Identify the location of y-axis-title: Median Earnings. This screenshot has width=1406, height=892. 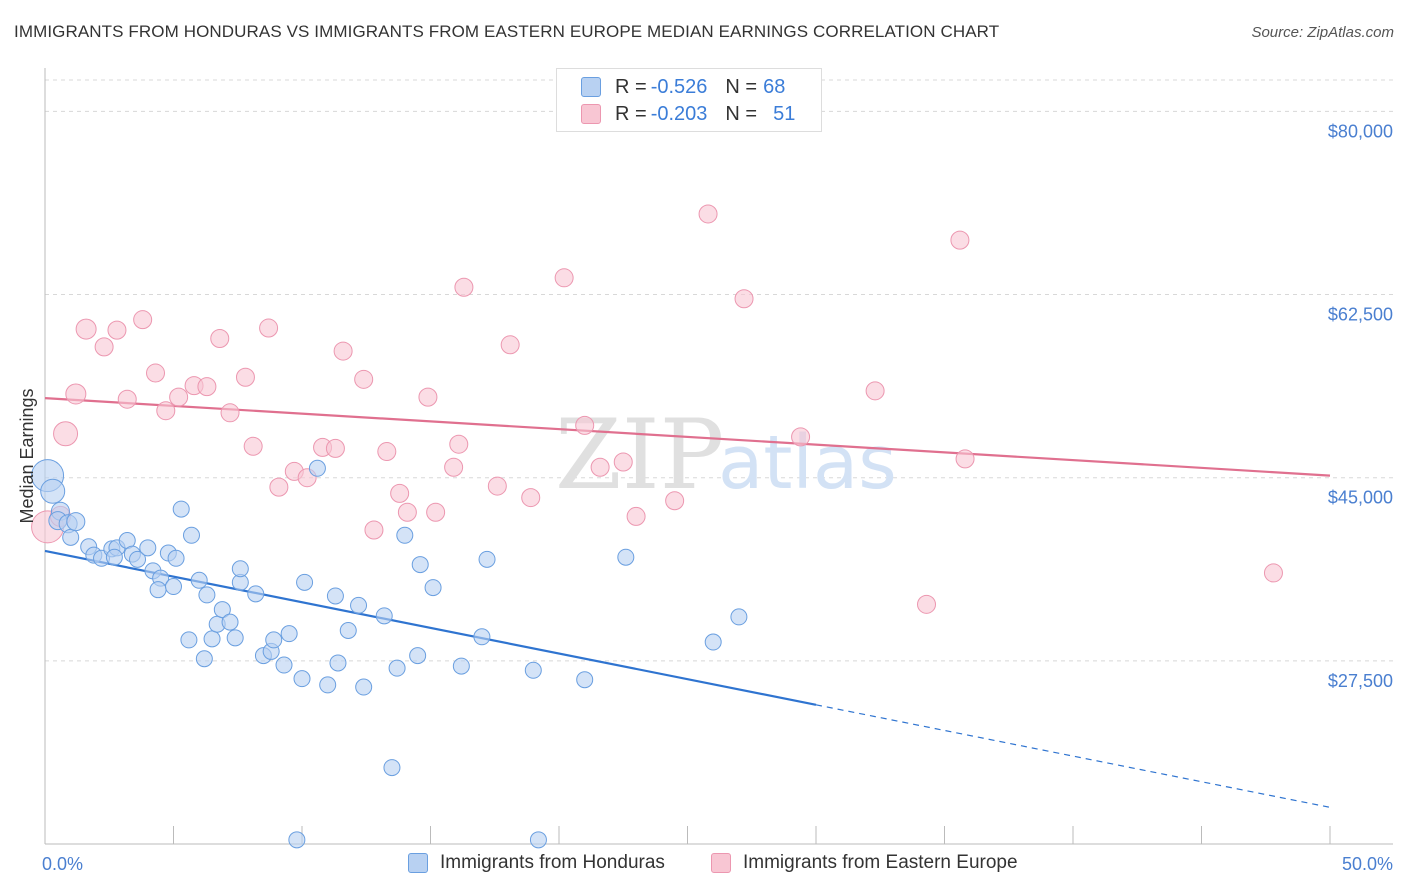
(27, 455).